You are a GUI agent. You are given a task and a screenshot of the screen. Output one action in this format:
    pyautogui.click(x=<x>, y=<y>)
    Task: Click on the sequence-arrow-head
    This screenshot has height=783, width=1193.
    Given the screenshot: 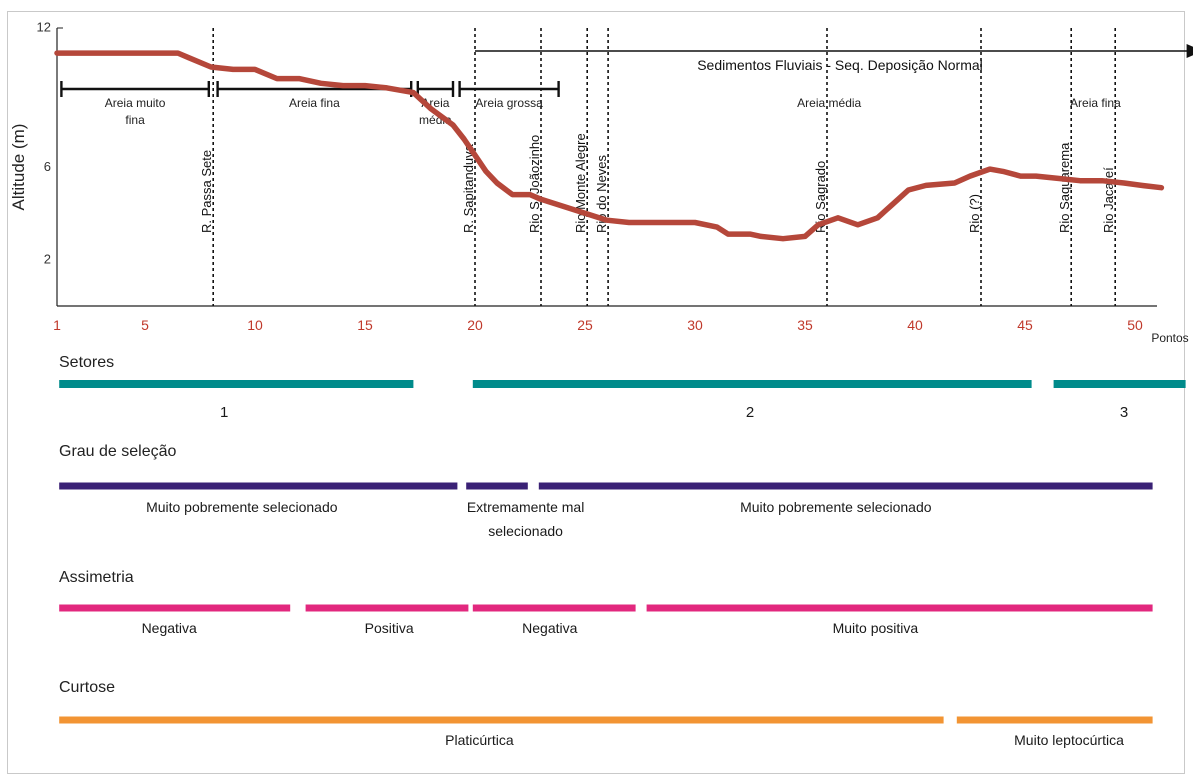 What is the action you would take?
    pyautogui.click(x=1189, y=51)
    